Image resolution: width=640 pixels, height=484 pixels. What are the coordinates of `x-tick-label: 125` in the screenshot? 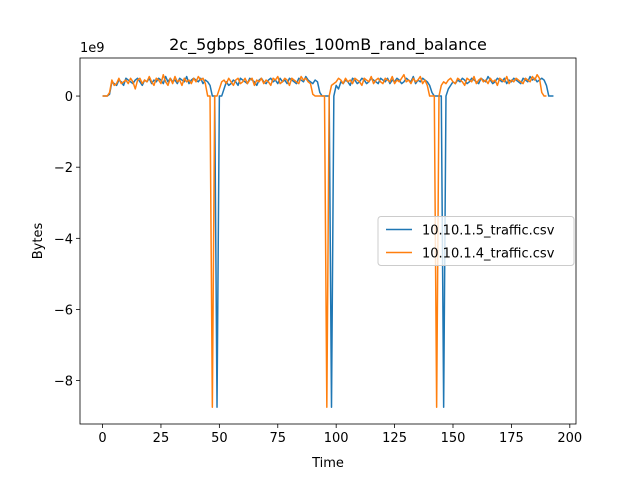 It's located at (394, 438).